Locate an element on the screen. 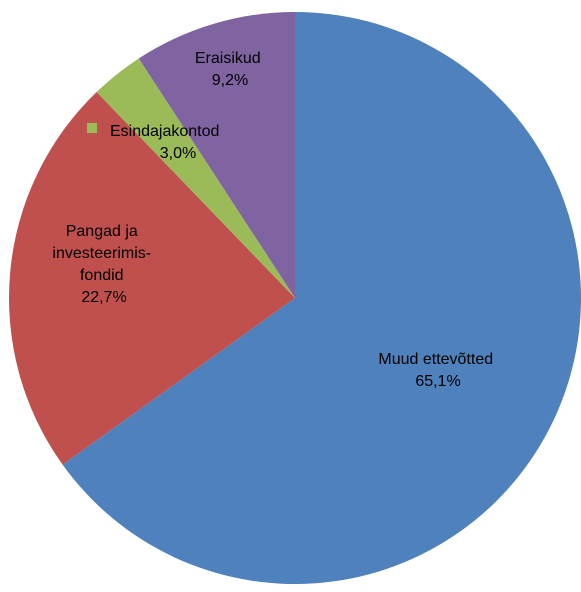 The height and width of the screenshot is (592, 581). slice-value-label: 3,0% is located at coordinates (178, 153).